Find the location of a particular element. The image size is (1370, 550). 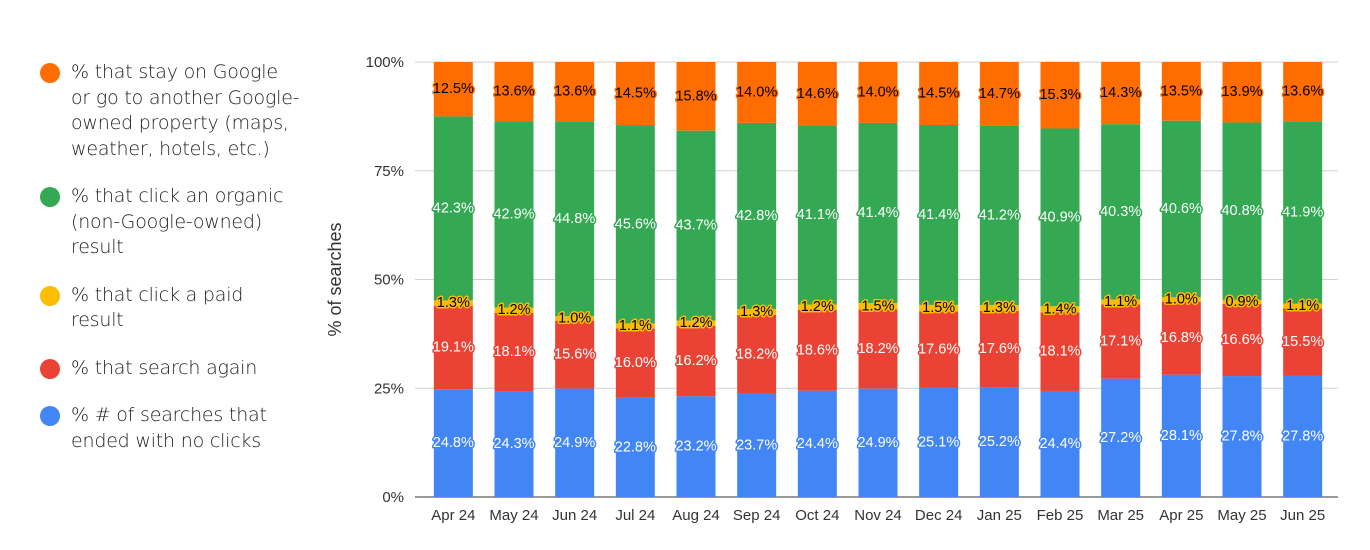

data-label: 15.8% is located at coordinates (695, 96).